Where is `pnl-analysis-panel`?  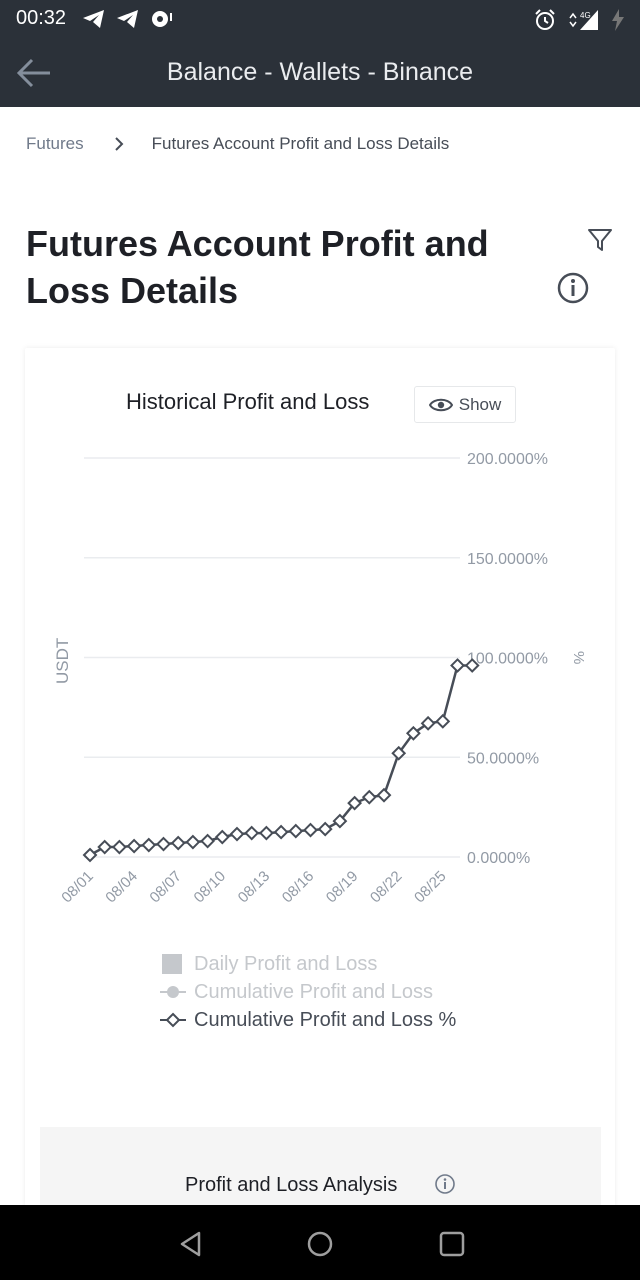
pnl-analysis-panel is located at coordinates (320, 1167).